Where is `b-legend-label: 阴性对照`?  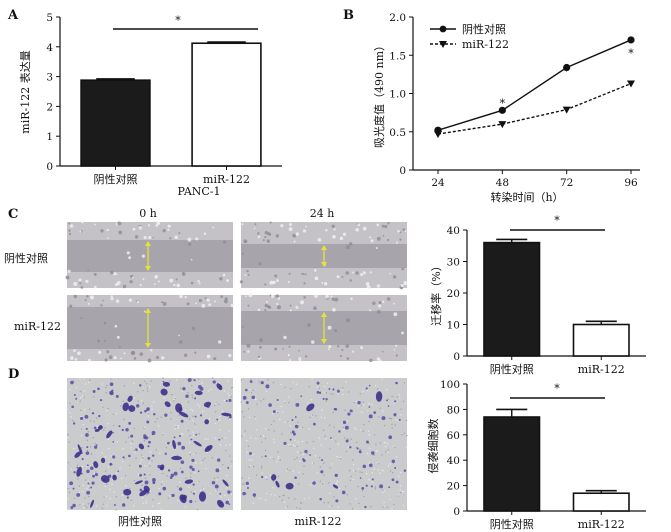 b-legend-label: 阴性对照 is located at coordinates (484, 29).